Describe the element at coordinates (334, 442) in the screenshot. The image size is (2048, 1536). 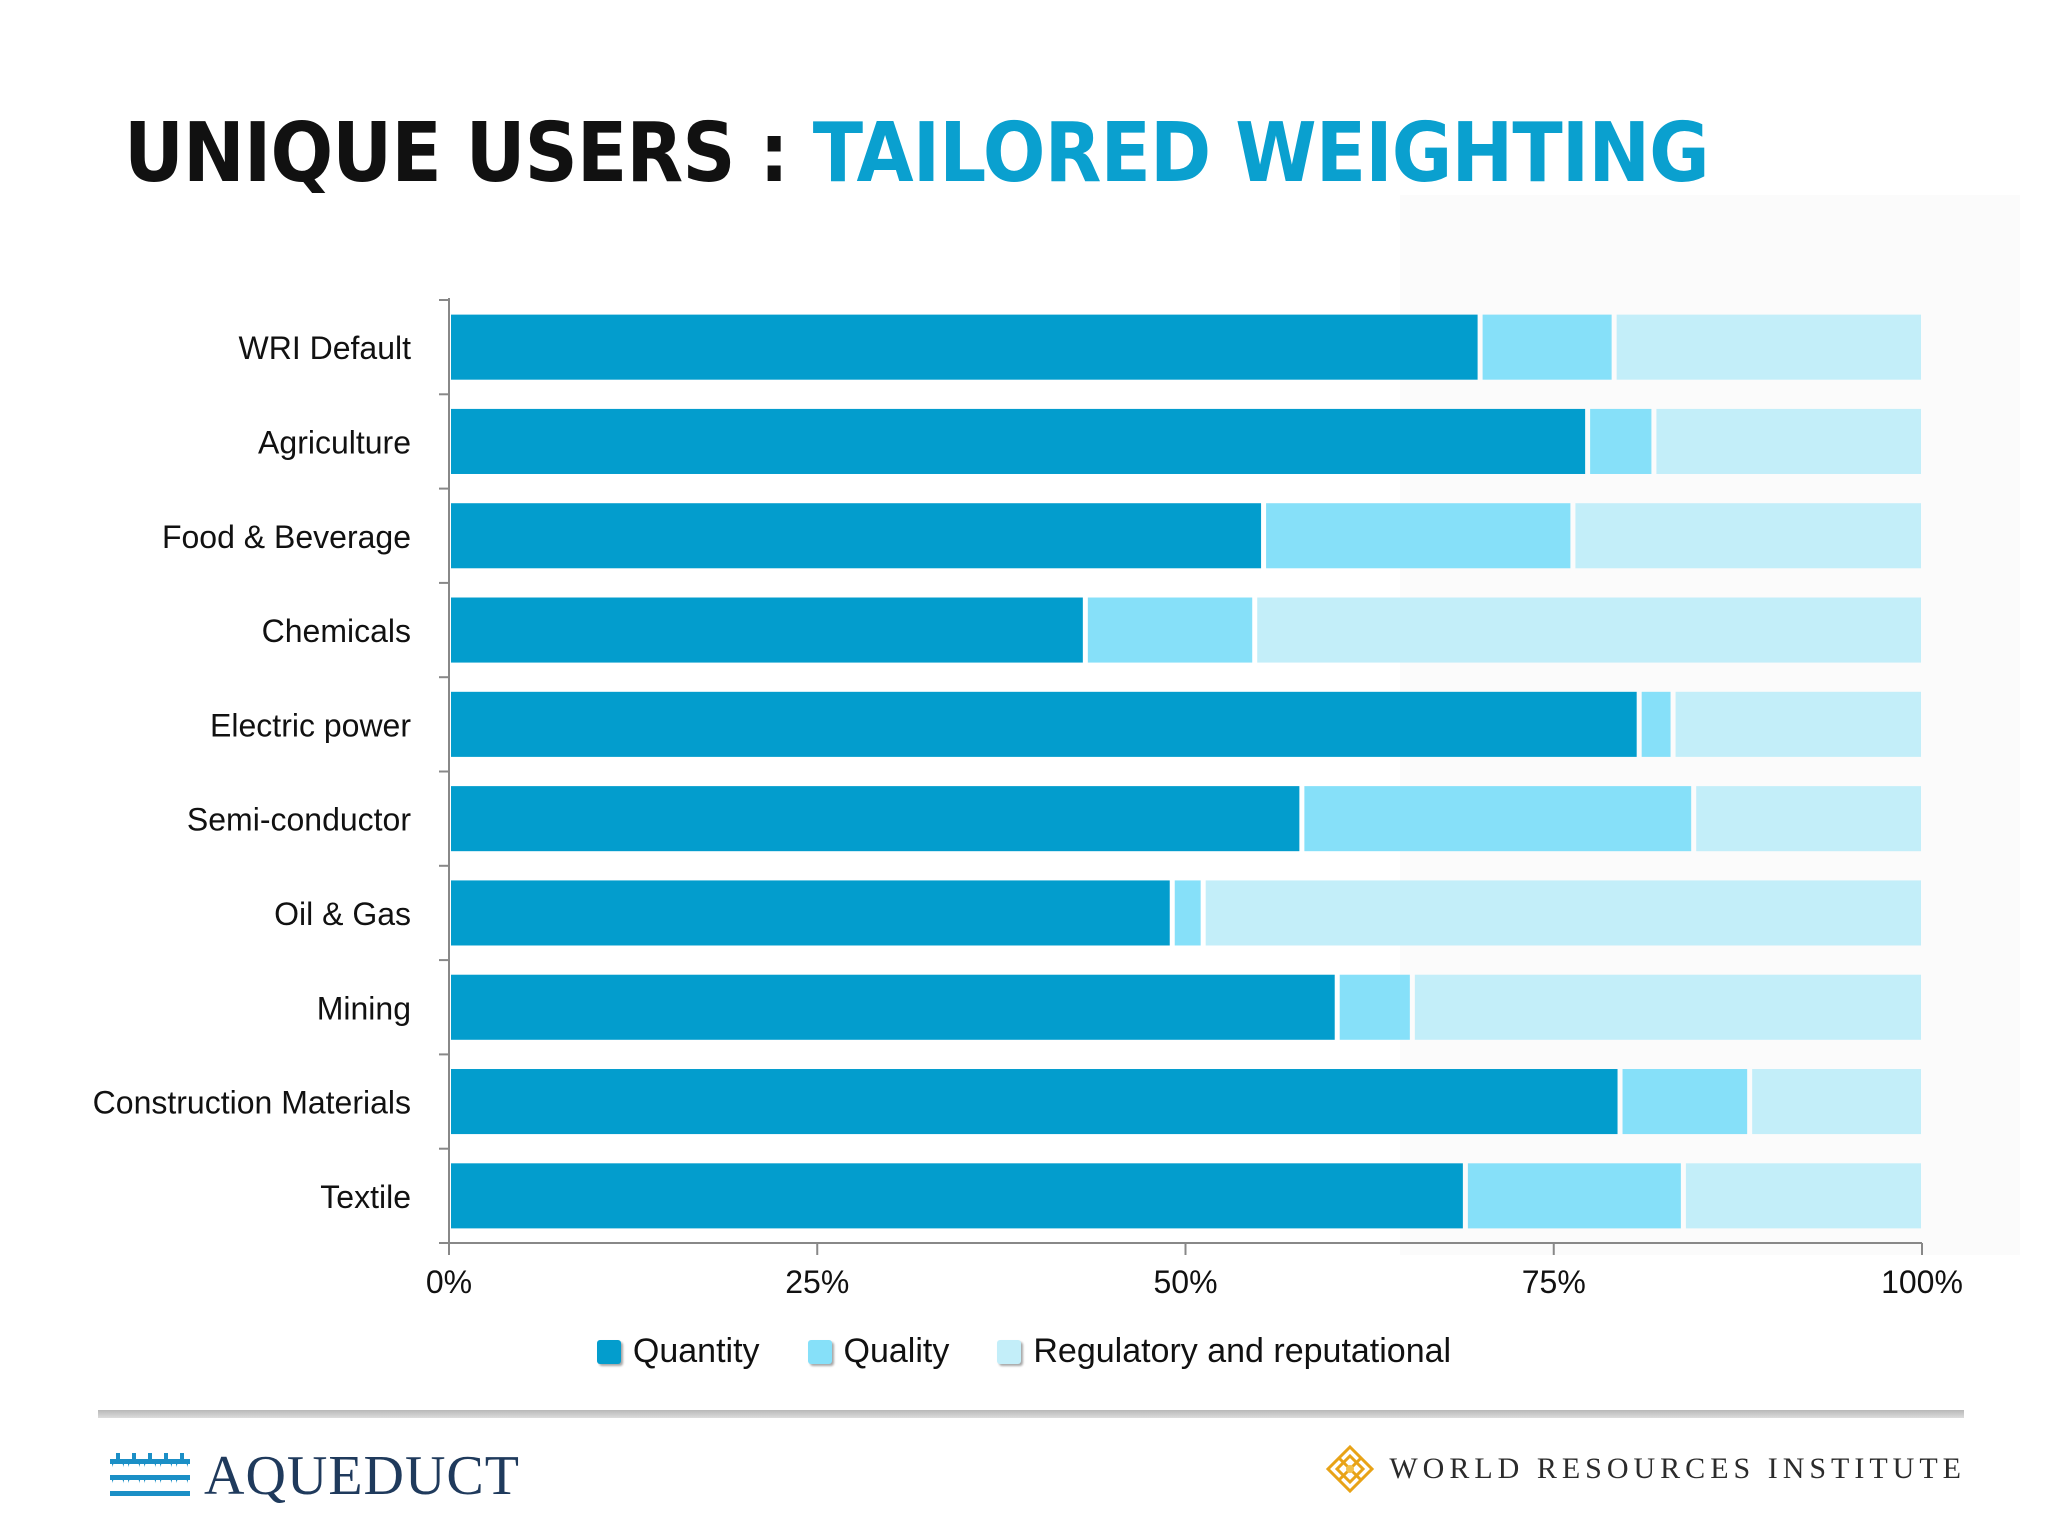
I see `category-label: Agriculture` at that location.